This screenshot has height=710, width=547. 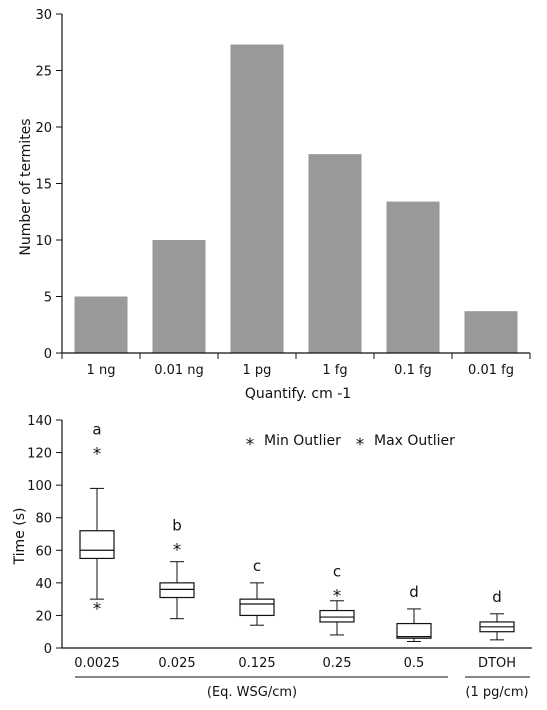 I want to click on box-significance-letter-2: c, so click(x=257, y=566).